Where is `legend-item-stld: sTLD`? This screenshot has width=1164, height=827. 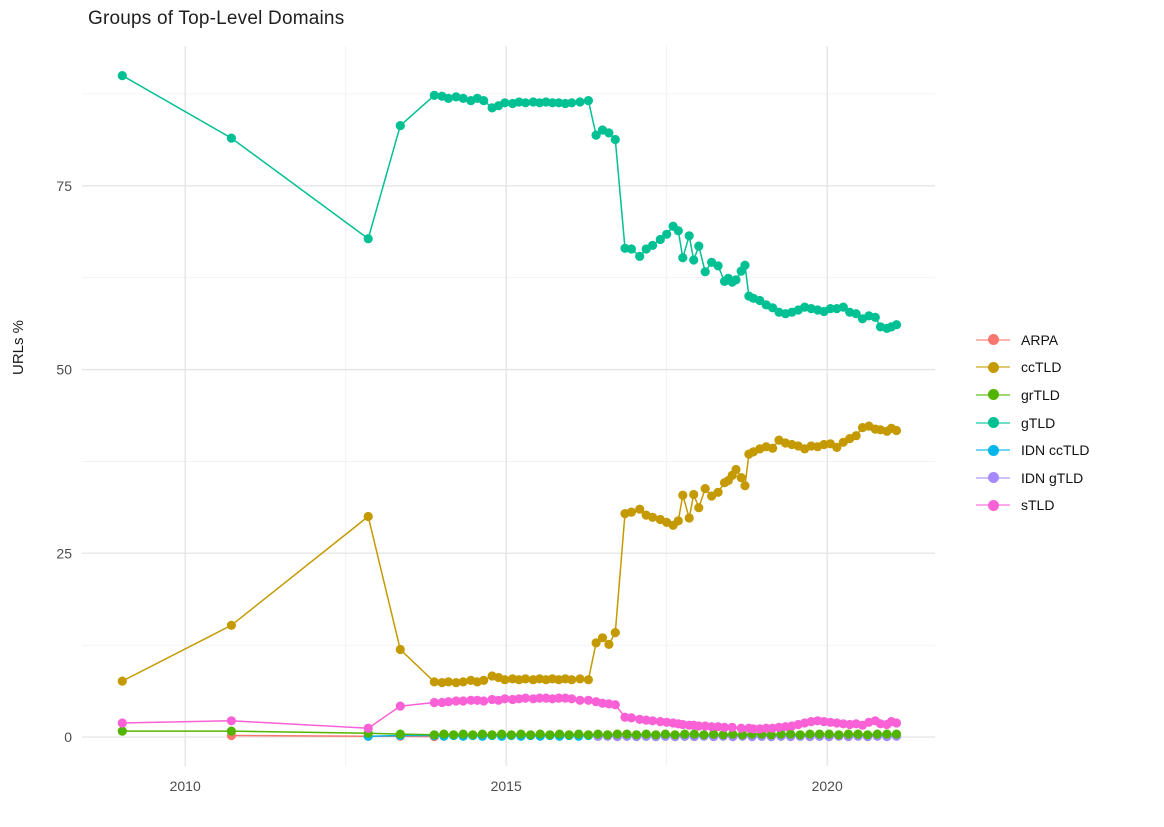
legend-item-stld: sTLD is located at coordinates (1032, 506).